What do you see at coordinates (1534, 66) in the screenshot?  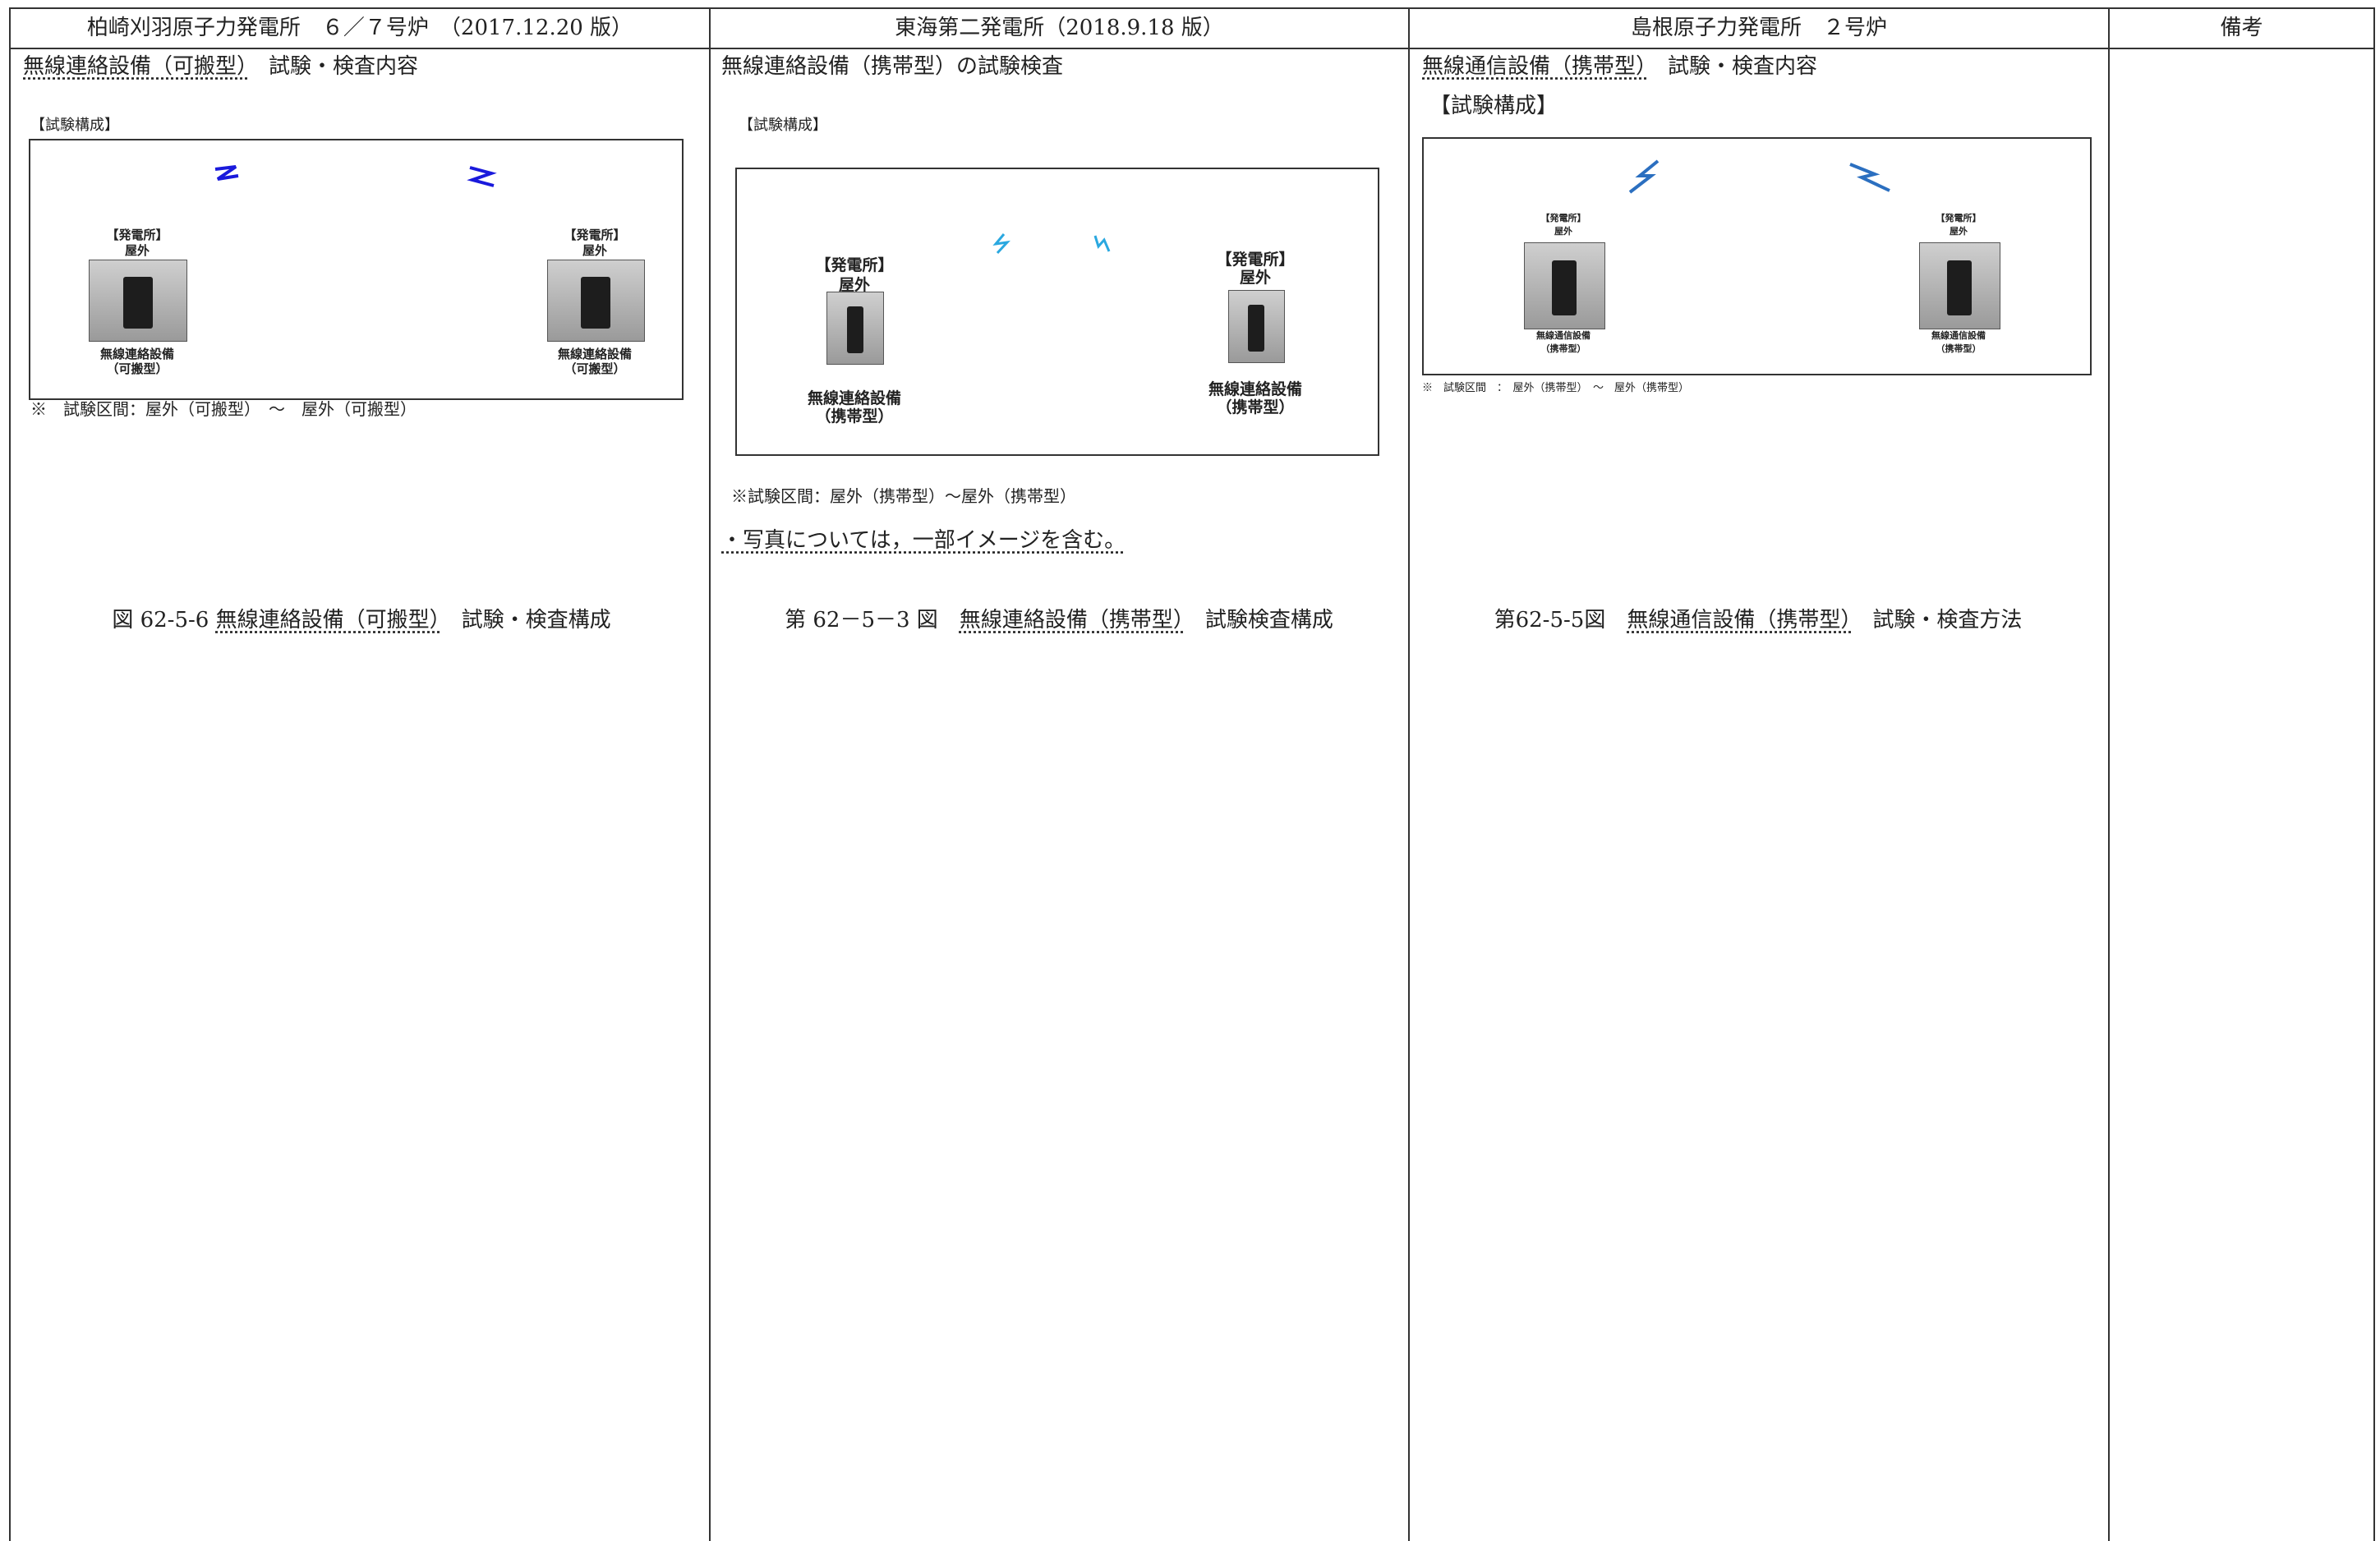 I see `heading-underlined: 無線通信設備（携帯型）` at bounding box center [1534, 66].